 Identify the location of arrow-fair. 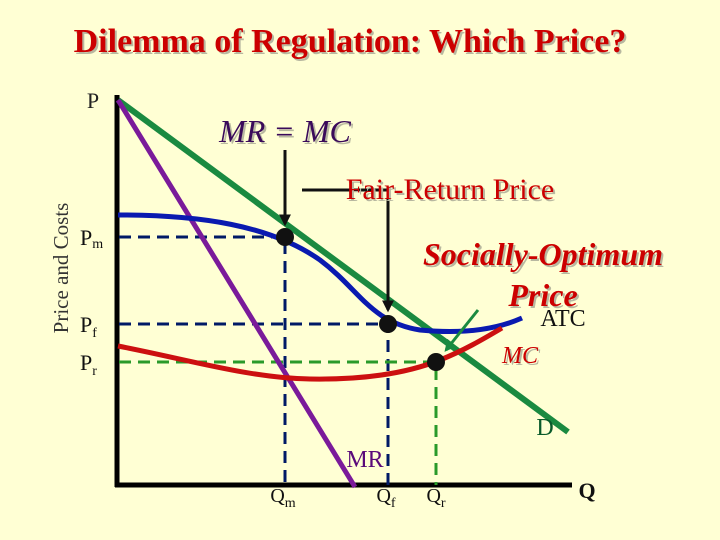
(348, 250).